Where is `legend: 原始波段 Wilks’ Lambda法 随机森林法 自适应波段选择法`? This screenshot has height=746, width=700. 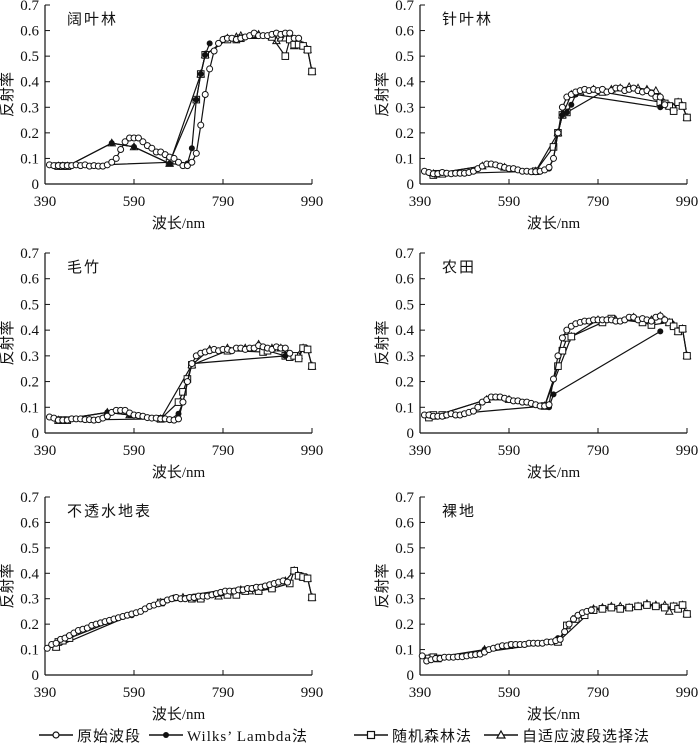
legend: 原始波段 Wilks’ Lambda法 随机森林法 自适应波段选择法 is located at coordinates (350, 735).